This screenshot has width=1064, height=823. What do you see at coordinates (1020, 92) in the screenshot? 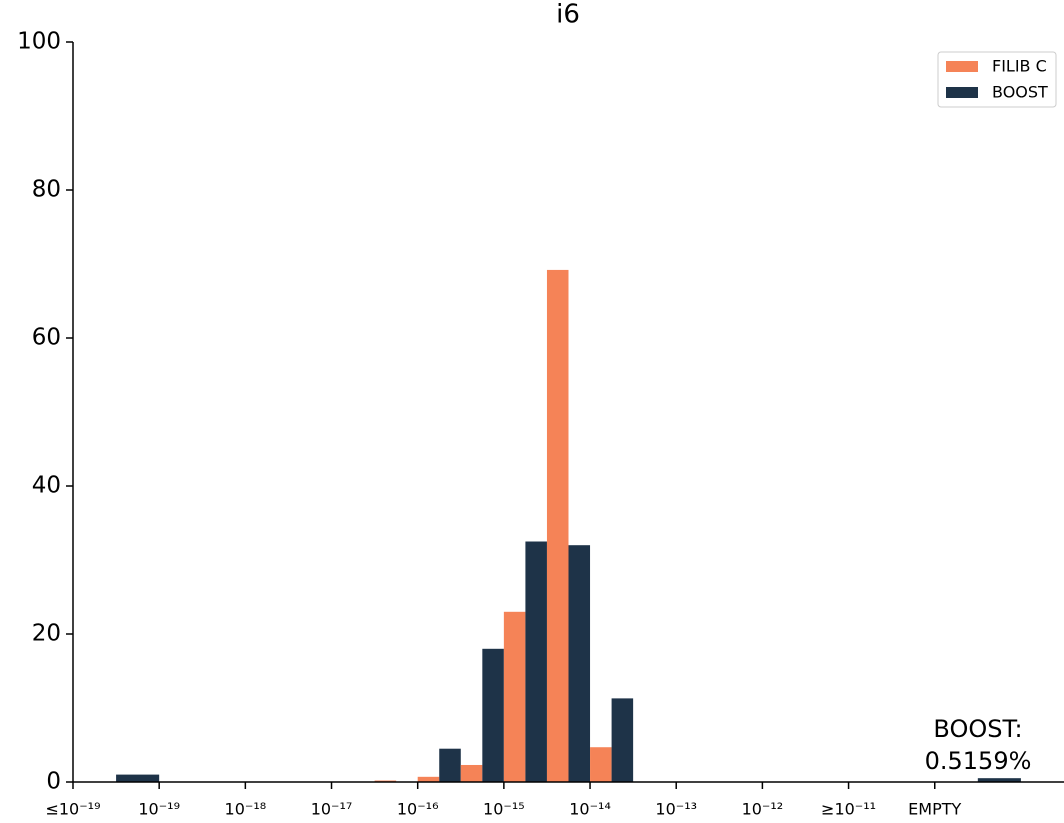
I see `legend-label: BOOST` at bounding box center [1020, 92].